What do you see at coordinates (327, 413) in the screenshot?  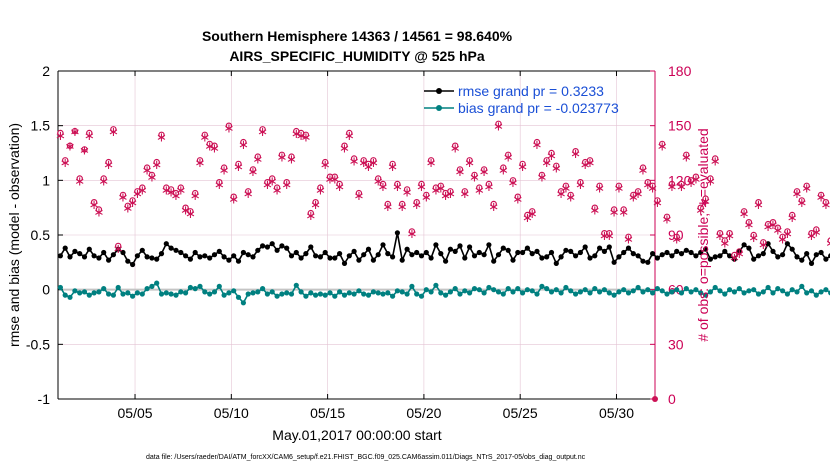 I see `x-tick-label: 05/15` at bounding box center [327, 413].